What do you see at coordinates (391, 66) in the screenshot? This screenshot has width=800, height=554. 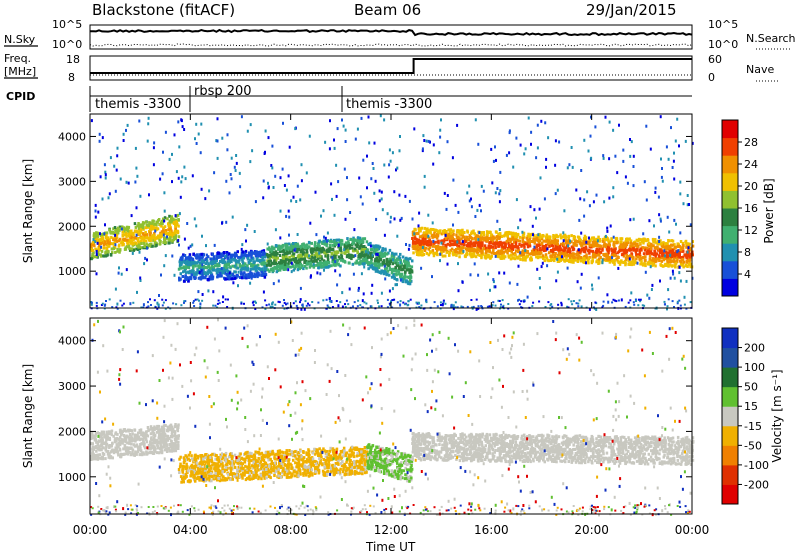 I see `freq-line` at bounding box center [391, 66].